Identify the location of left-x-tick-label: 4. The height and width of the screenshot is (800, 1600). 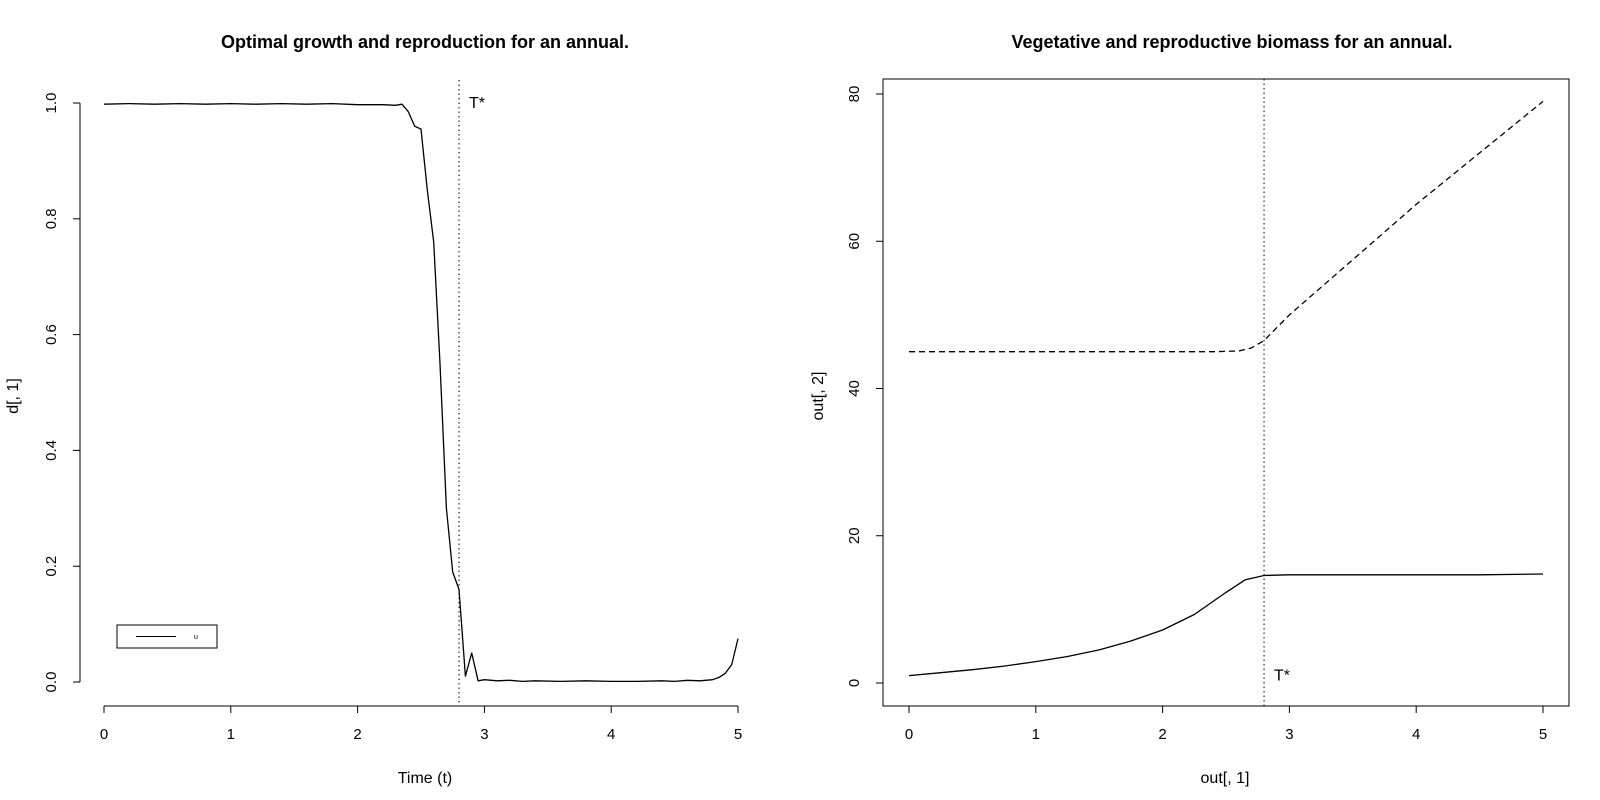
(611, 734).